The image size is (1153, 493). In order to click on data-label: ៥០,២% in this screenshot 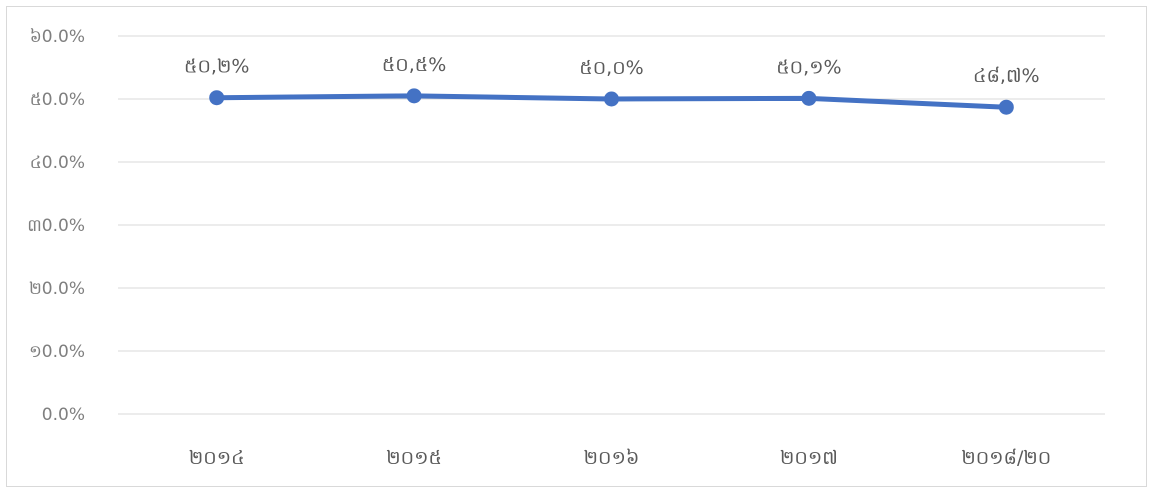, I will do `click(216, 67)`.